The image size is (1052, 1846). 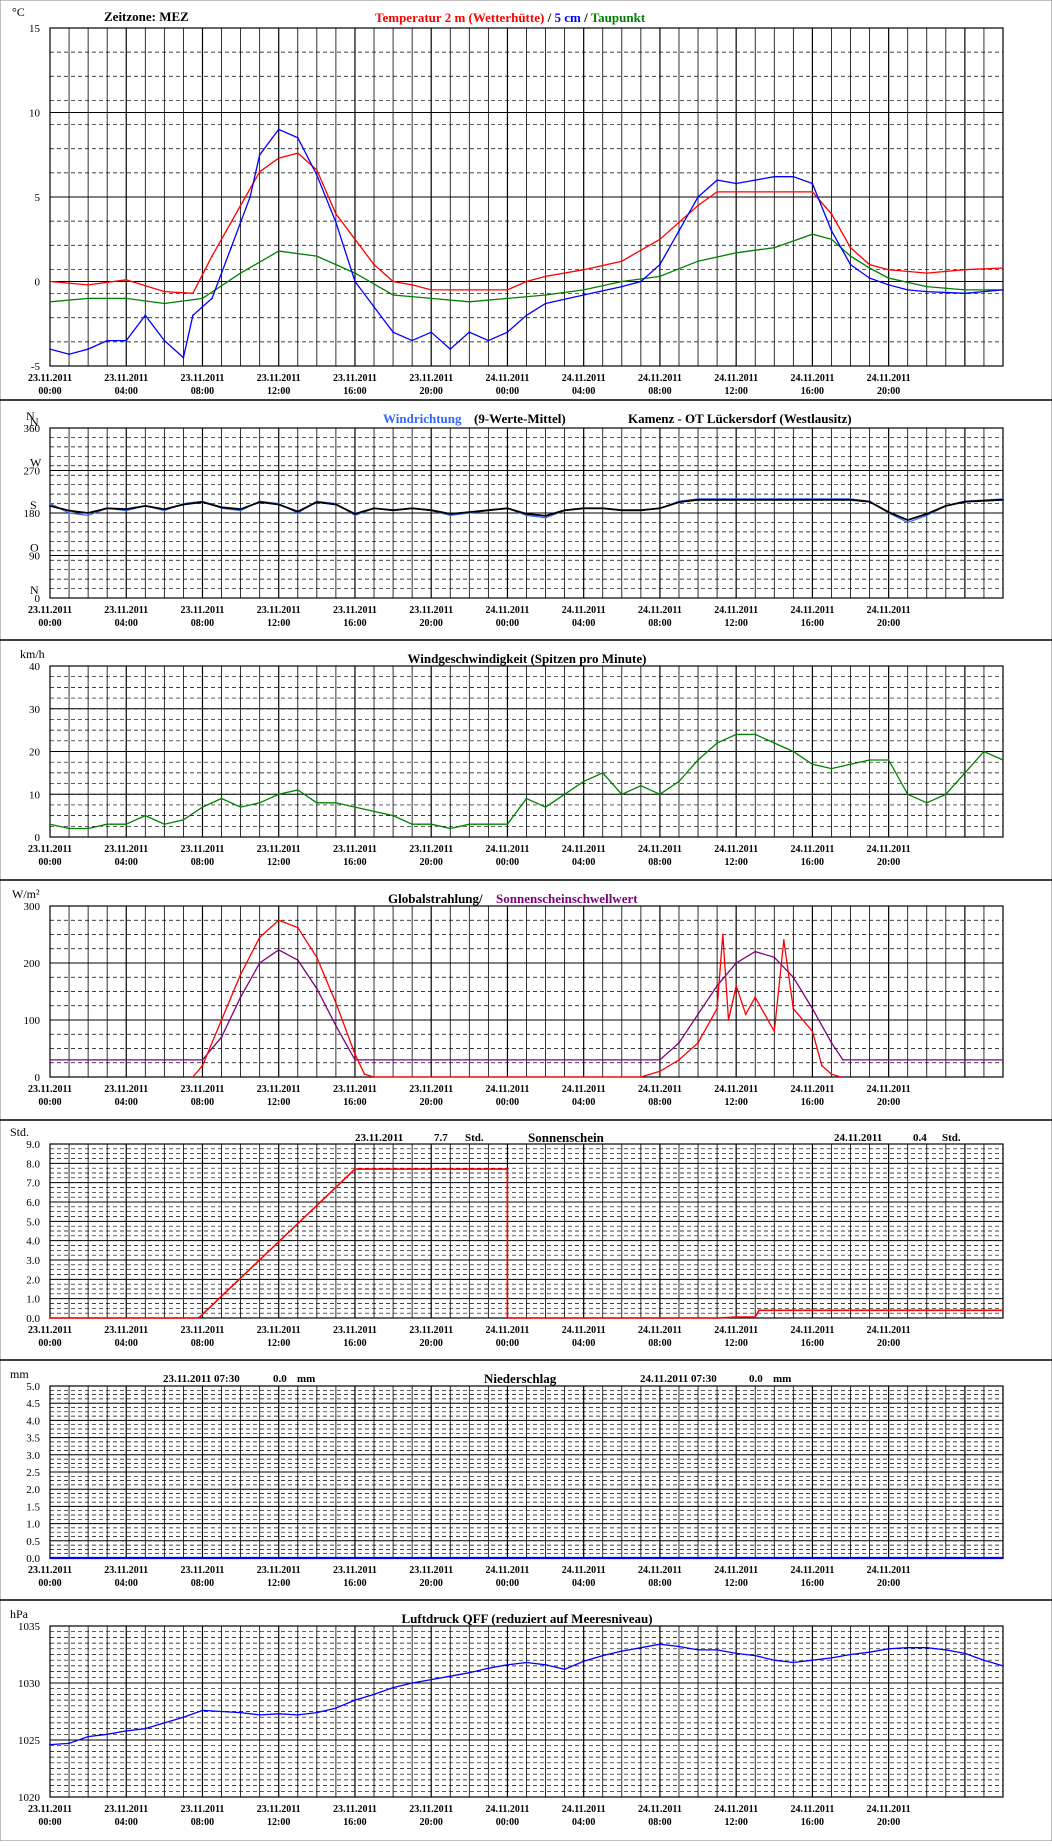 I want to click on chart-title: Globalstrahlung/, so click(x=435, y=898).